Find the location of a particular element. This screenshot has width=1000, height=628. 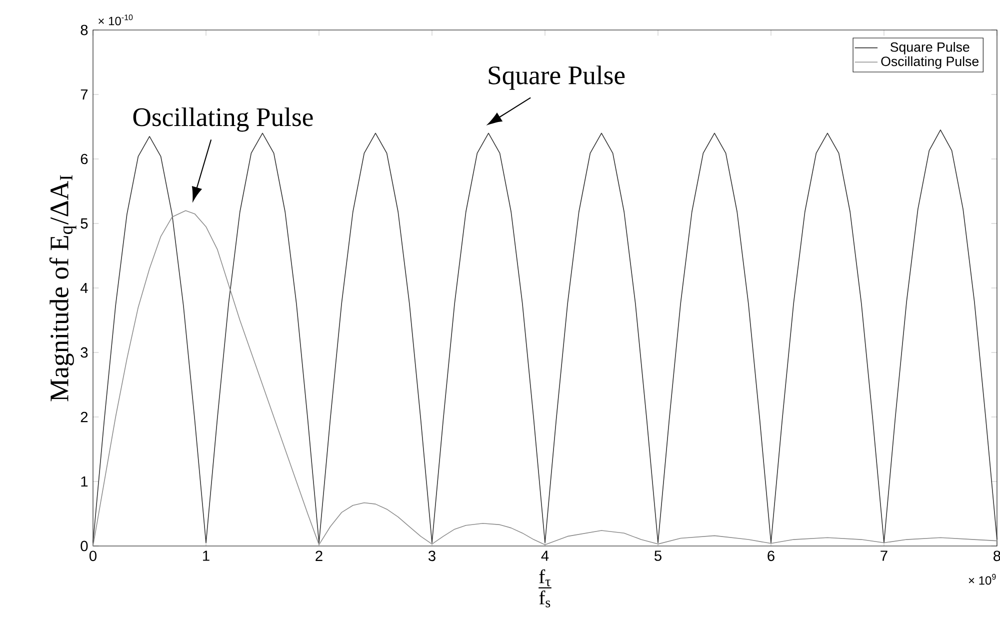

x-tick-label: 8 is located at coordinates (997, 556).